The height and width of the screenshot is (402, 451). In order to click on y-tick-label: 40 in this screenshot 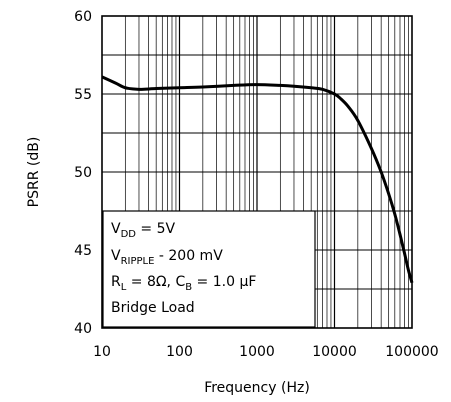, I will do `click(83, 329)`.